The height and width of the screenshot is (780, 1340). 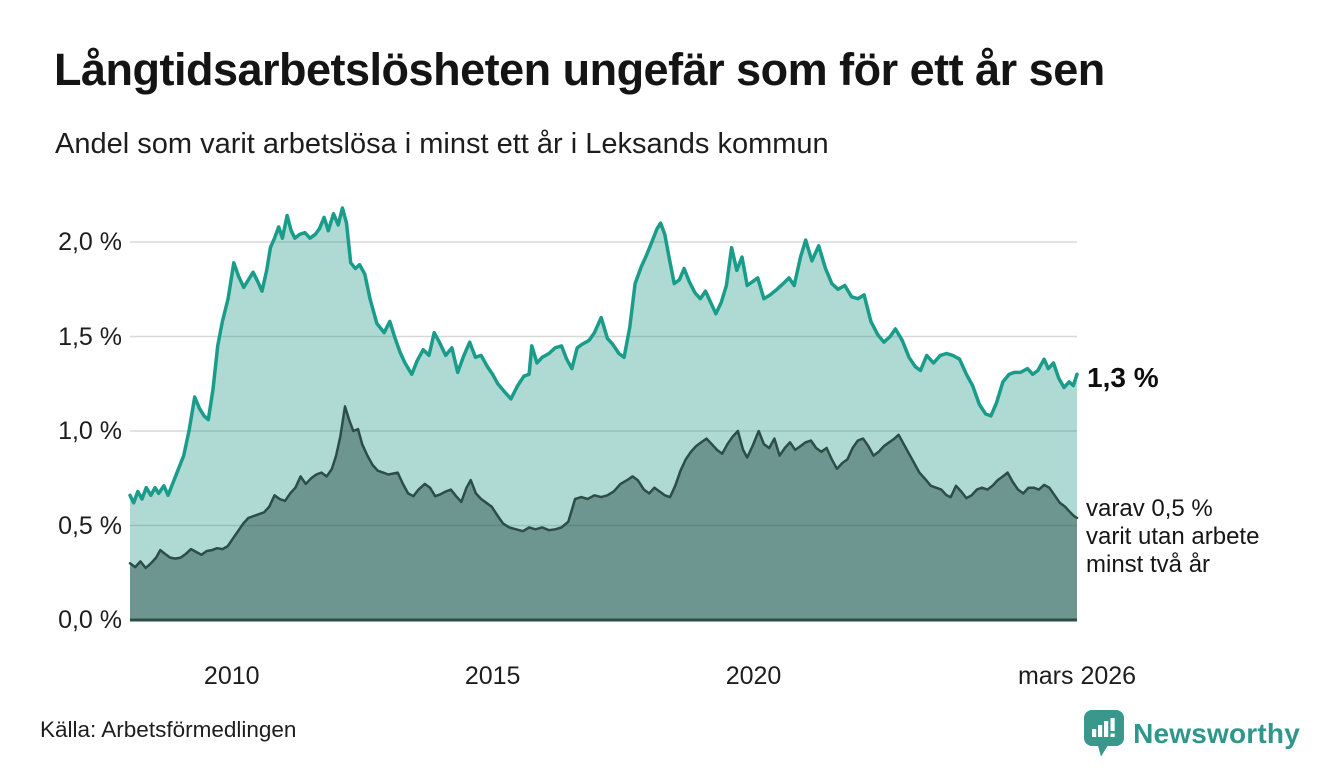 I want to click on source-caption: Källa: Arbetsförmedlingen, so click(x=168, y=729).